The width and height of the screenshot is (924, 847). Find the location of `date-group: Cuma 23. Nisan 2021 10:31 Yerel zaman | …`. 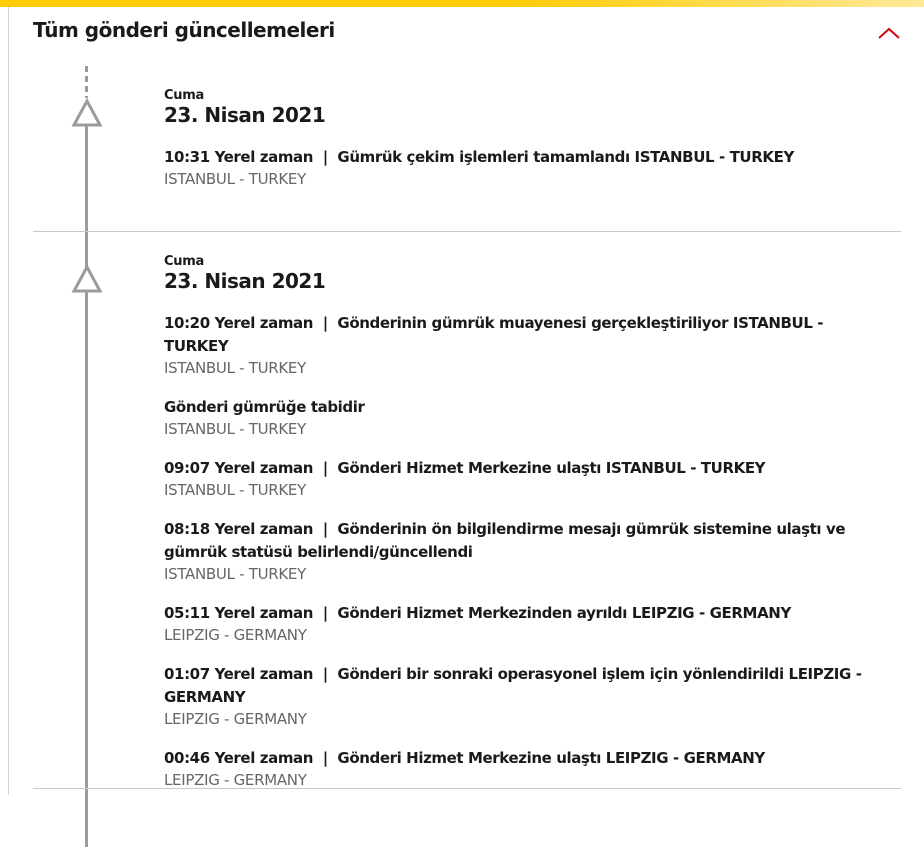

date-group: Cuma 23. Nisan 2021 10:31 Yerel zaman | … is located at coordinates (534, 139).